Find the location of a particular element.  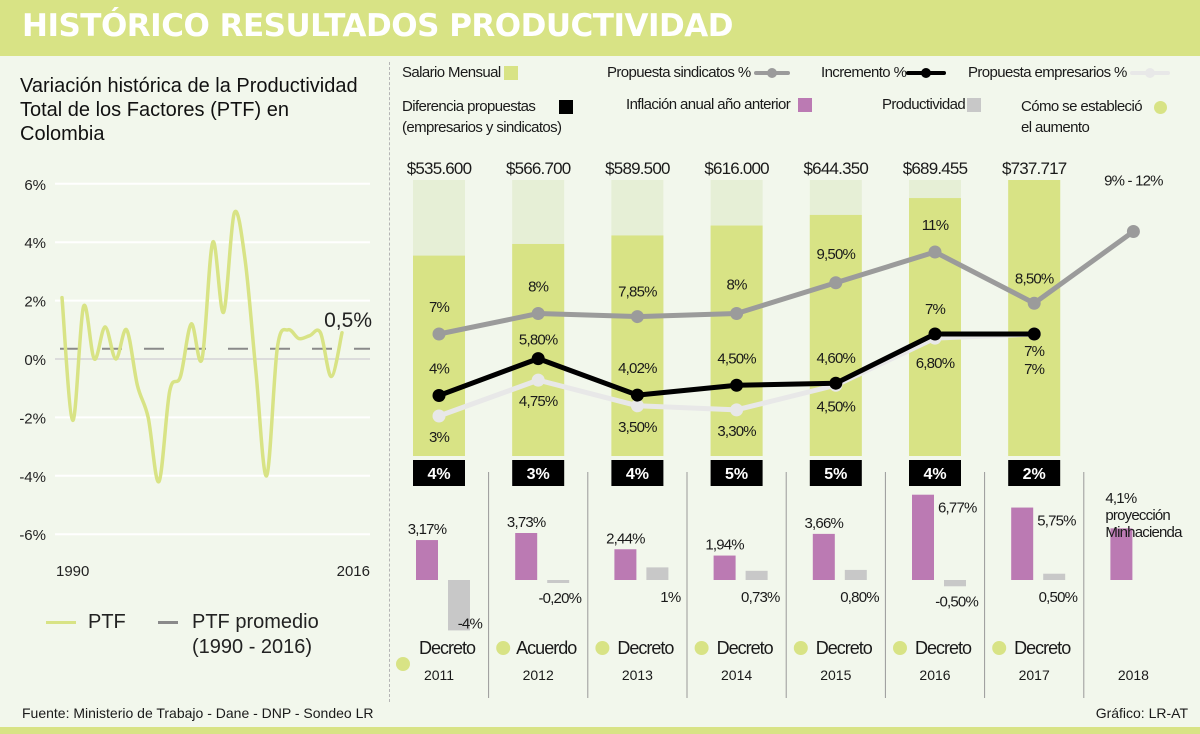

mechanism-label: Acuerdo is located at coordinates (546, 648).